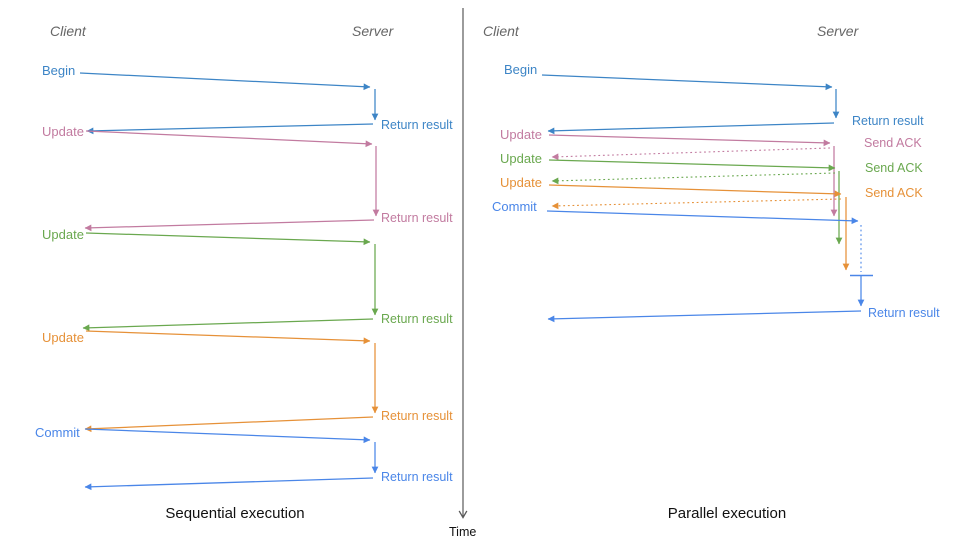 The image size is (960, 540). What do you see at coordinates (462, 273) in the screenshot?
I see `time-axis: Time` at bounding box center [462, 273].